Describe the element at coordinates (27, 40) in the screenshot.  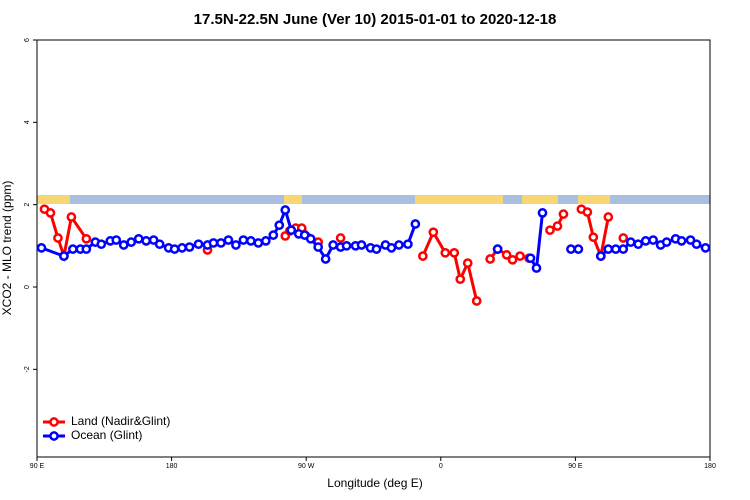
I see `y-tick-label: 6` at that location.